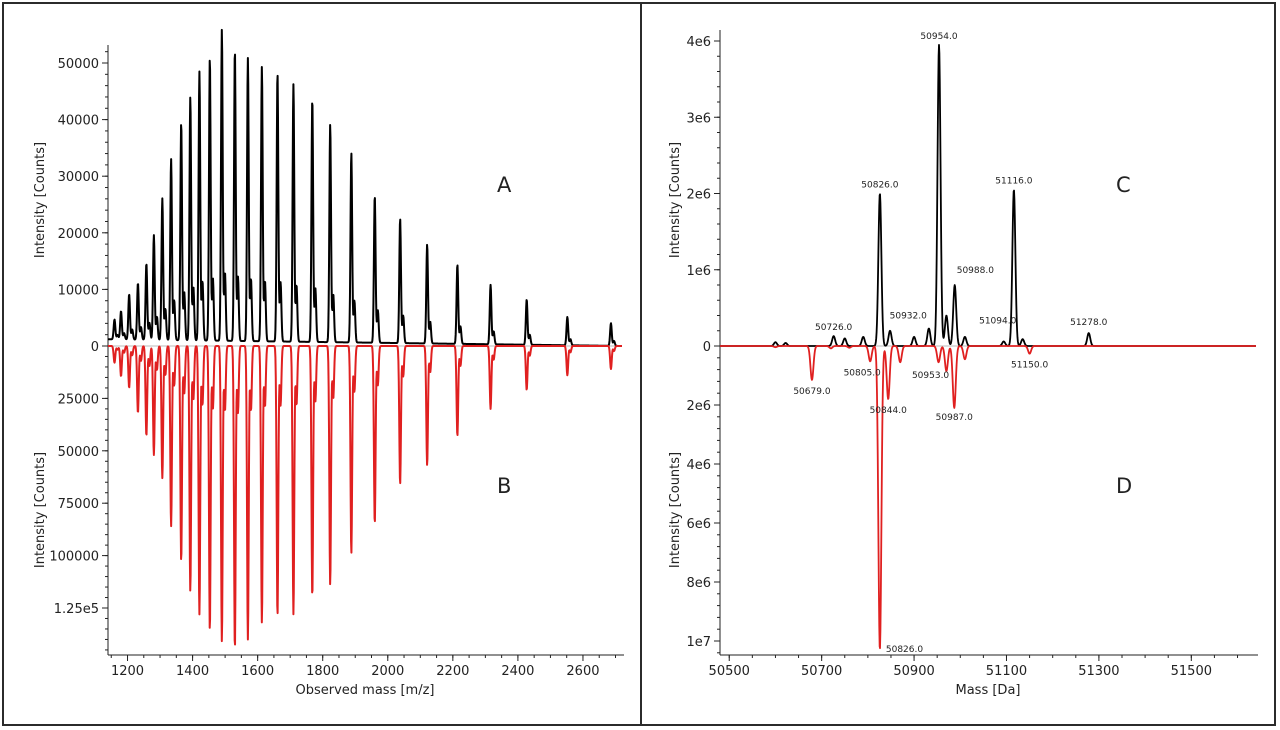  I want to click on left-y-top-tick-label: 10000, so click(78, 290).